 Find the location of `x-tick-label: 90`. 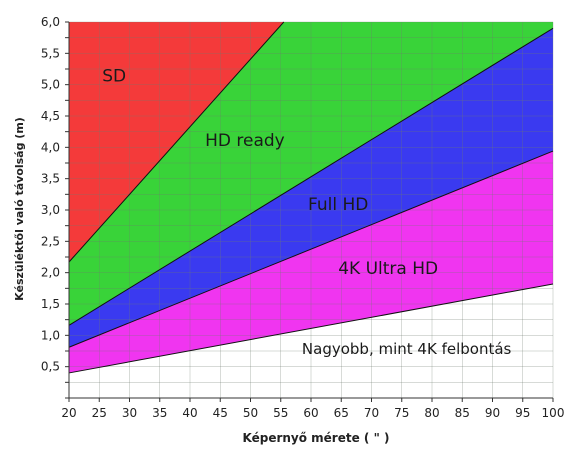

x-tick-label: 90 is located at coordinates (492, 413).